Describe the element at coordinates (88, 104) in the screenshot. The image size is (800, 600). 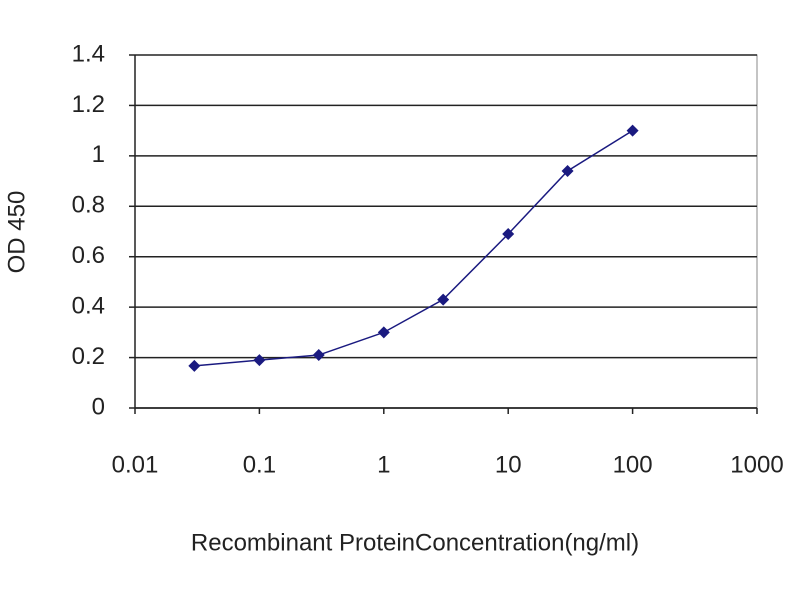
I see `y-tick-label: 1.2` at that location.